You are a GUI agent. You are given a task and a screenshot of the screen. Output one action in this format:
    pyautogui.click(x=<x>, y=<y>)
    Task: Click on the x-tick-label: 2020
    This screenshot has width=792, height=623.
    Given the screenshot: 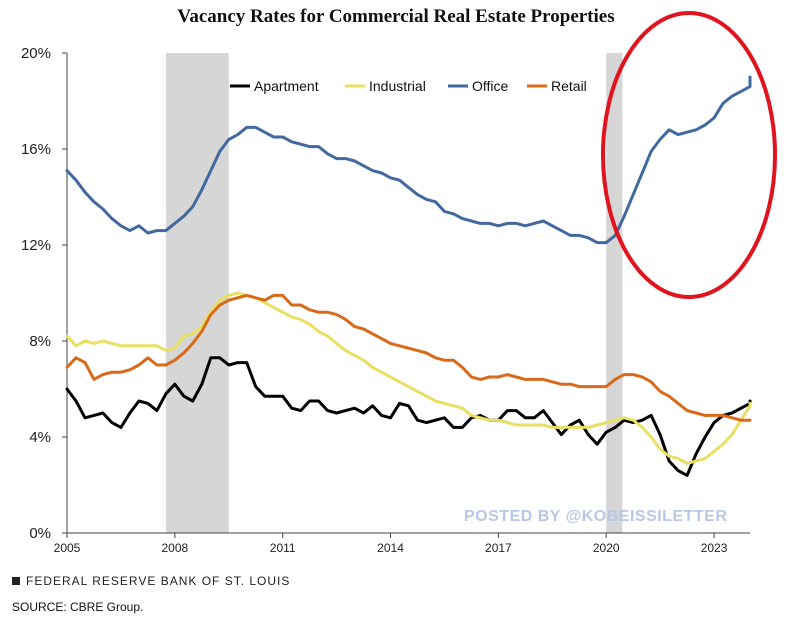 What is the action you would take?
    pyautogui.click(x=606, y=548)
    